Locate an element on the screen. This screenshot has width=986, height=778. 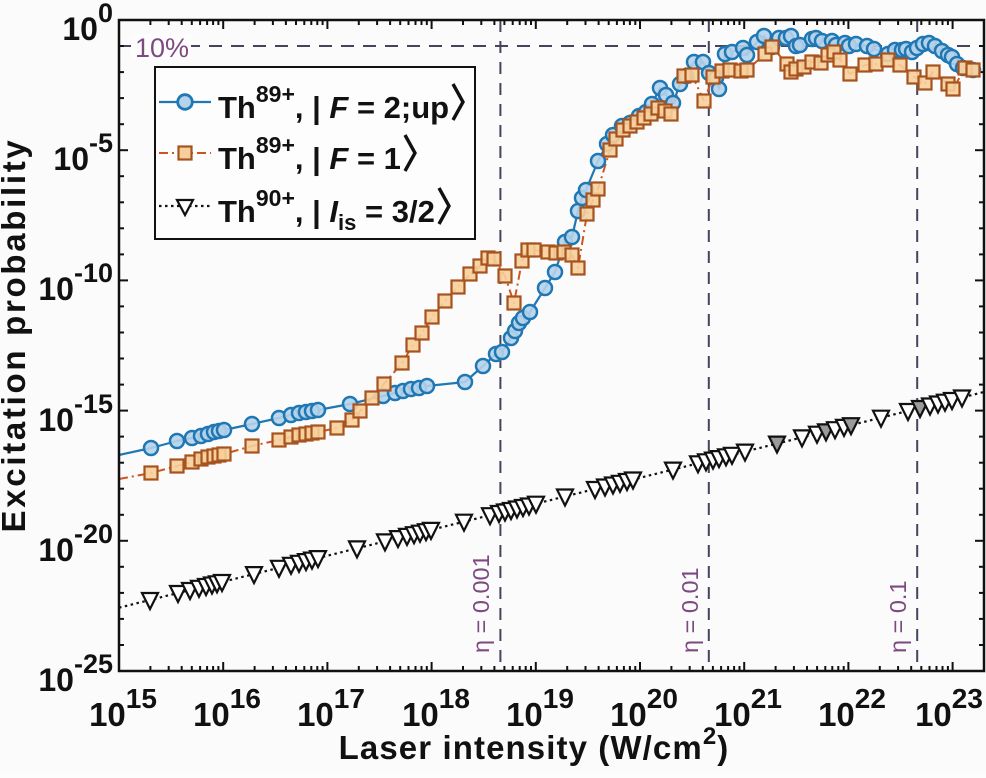
svg-text: 10% is located at coordinates (162, 48).